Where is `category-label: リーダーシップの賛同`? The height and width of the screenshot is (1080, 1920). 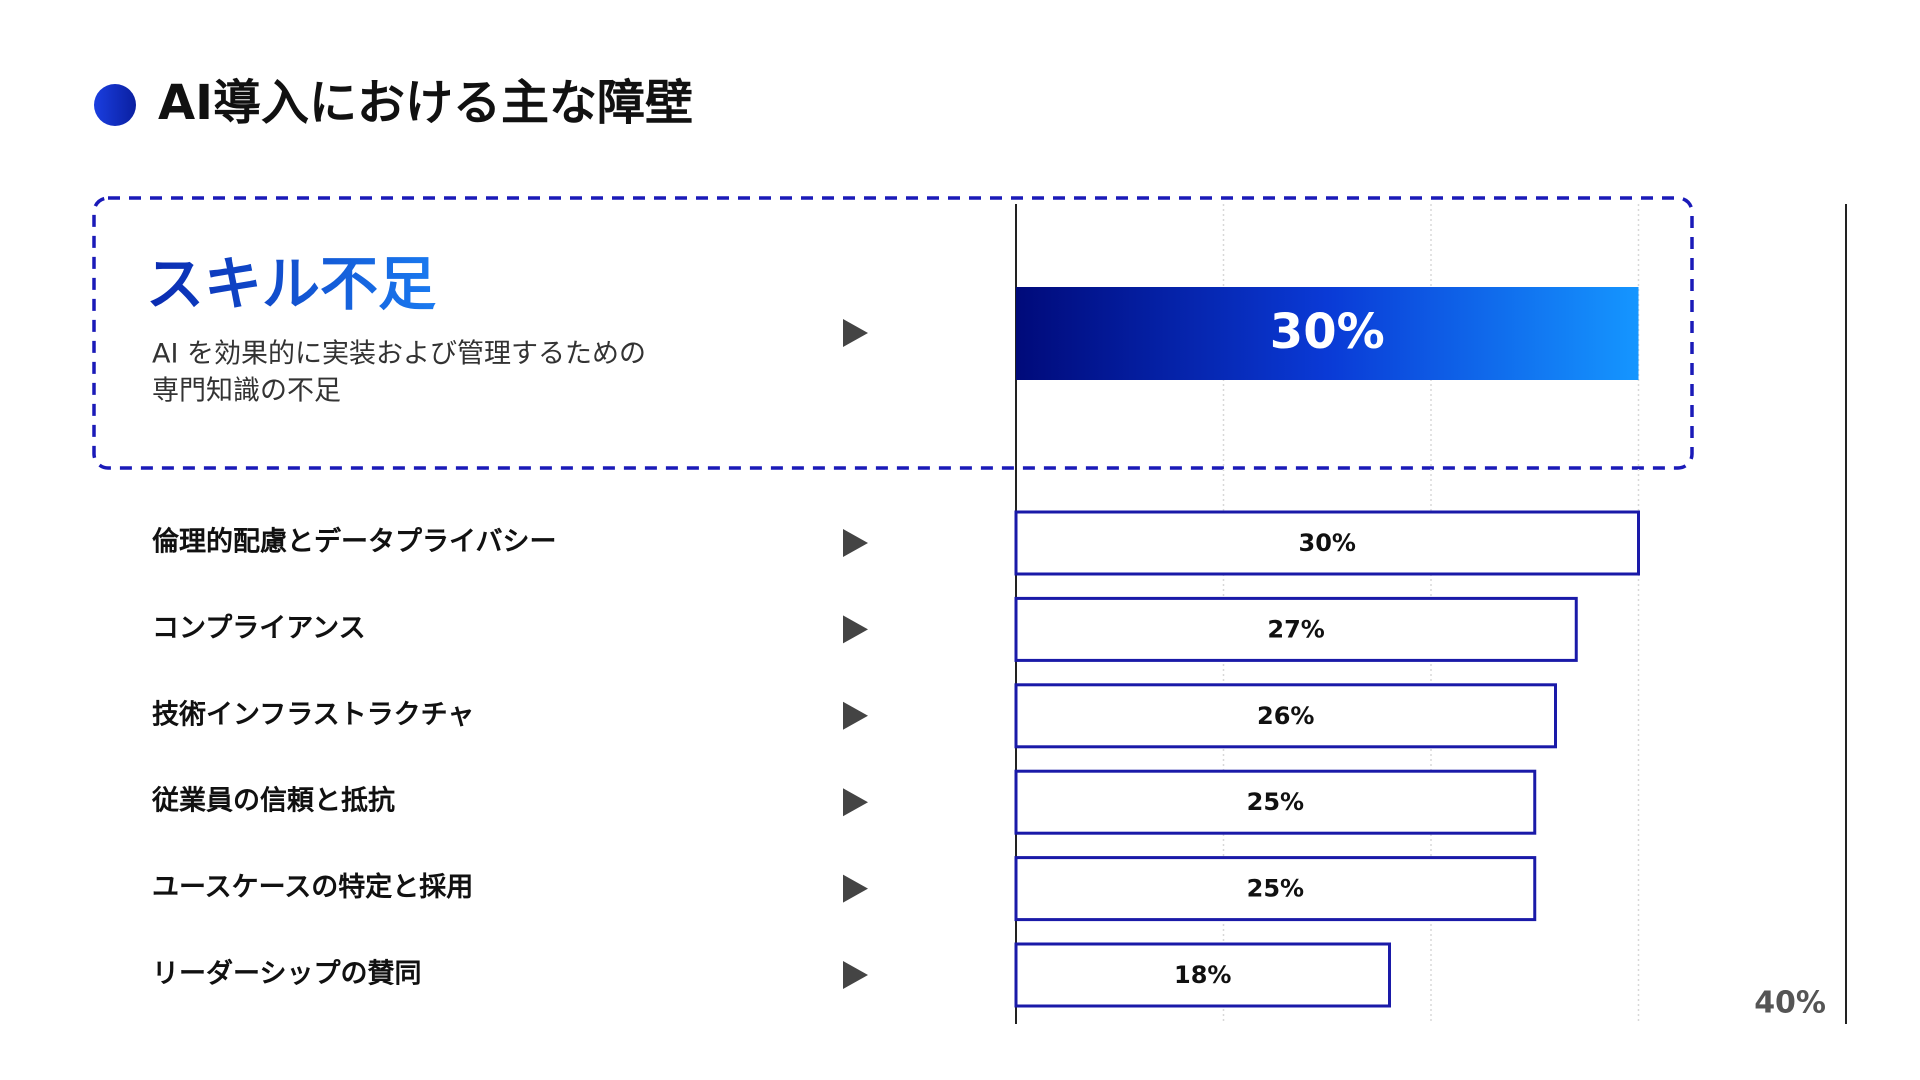 category-label: リーダーシップの賛同 is located at coordinates (286, 974).